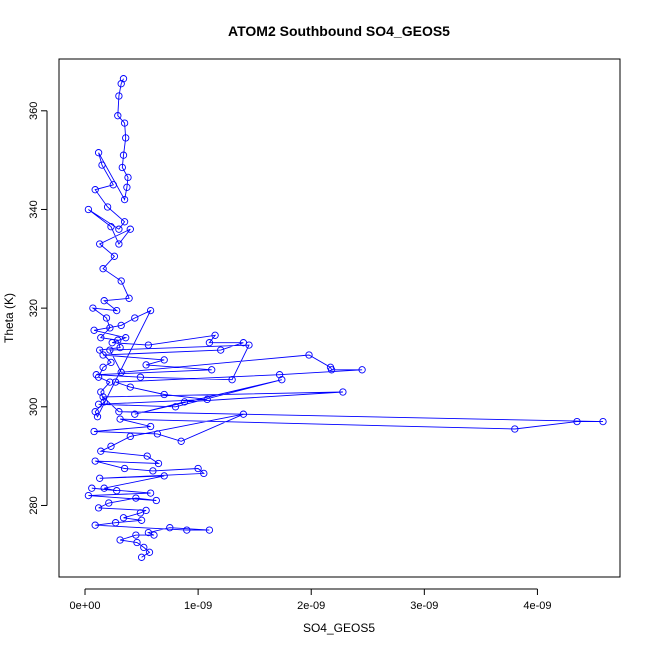 The height and width of the screenshot is (650, 650). I want to click on chart-title: ATOM2 Southbound SO4_GEOS5, so click(339, 31).